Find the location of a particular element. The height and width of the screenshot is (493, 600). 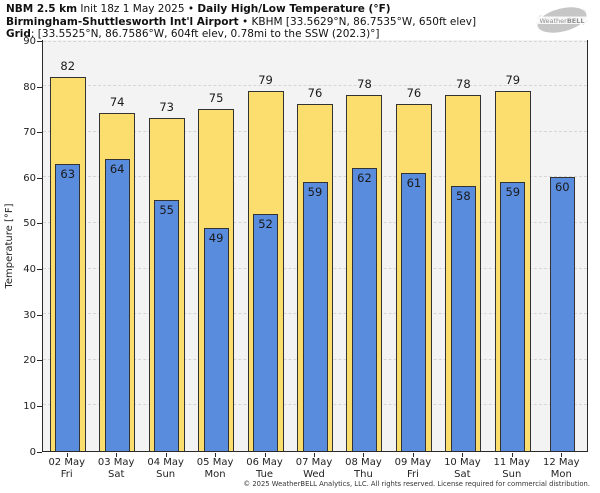

init-time: Init 18z 1 May 2025 • is located at coordinates (137, 9).